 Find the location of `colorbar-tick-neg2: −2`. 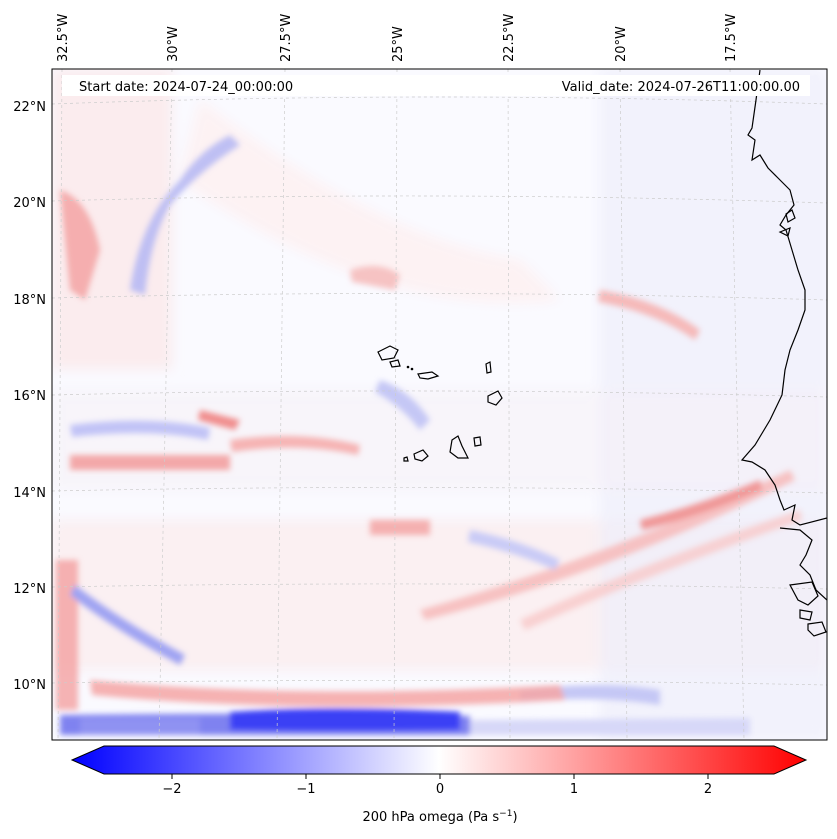

colorbar-tick-neg2: −2 is located at coordinates (171, 789).